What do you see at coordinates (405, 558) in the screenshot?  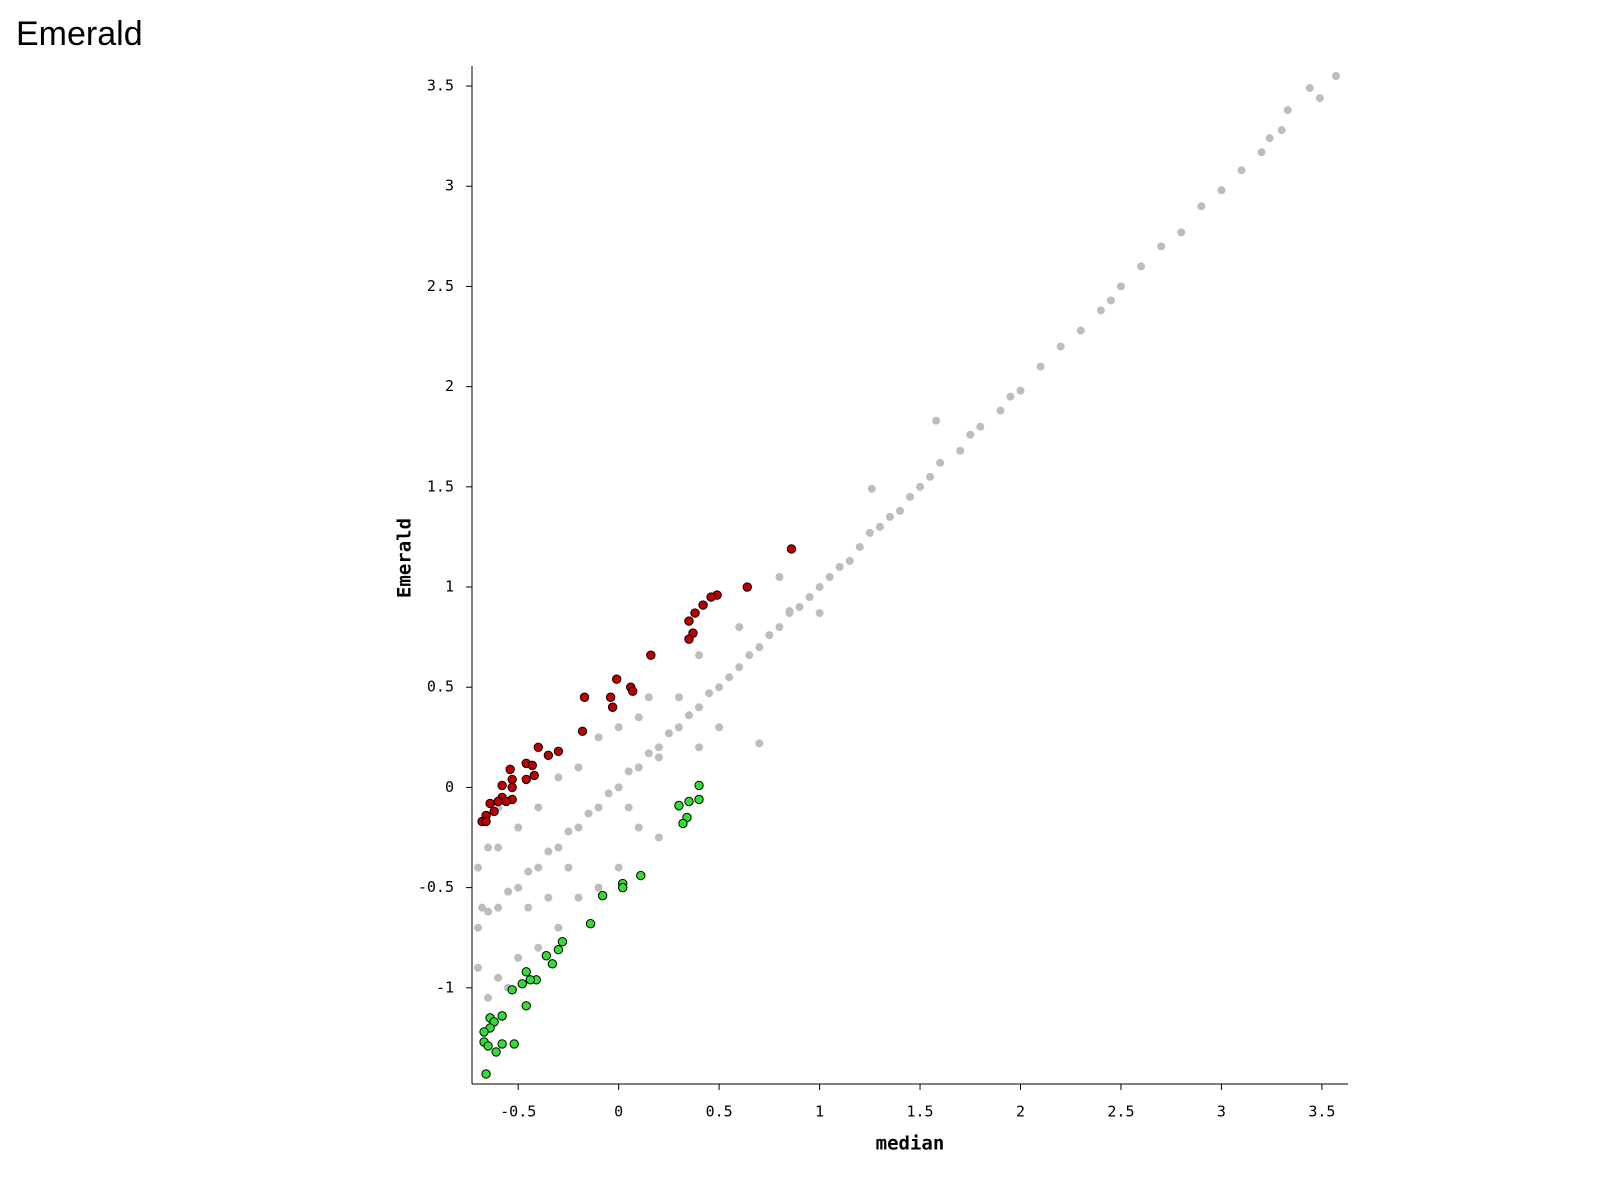 I see `y-axis-label: Emerald` at bounding box center [405, 558].